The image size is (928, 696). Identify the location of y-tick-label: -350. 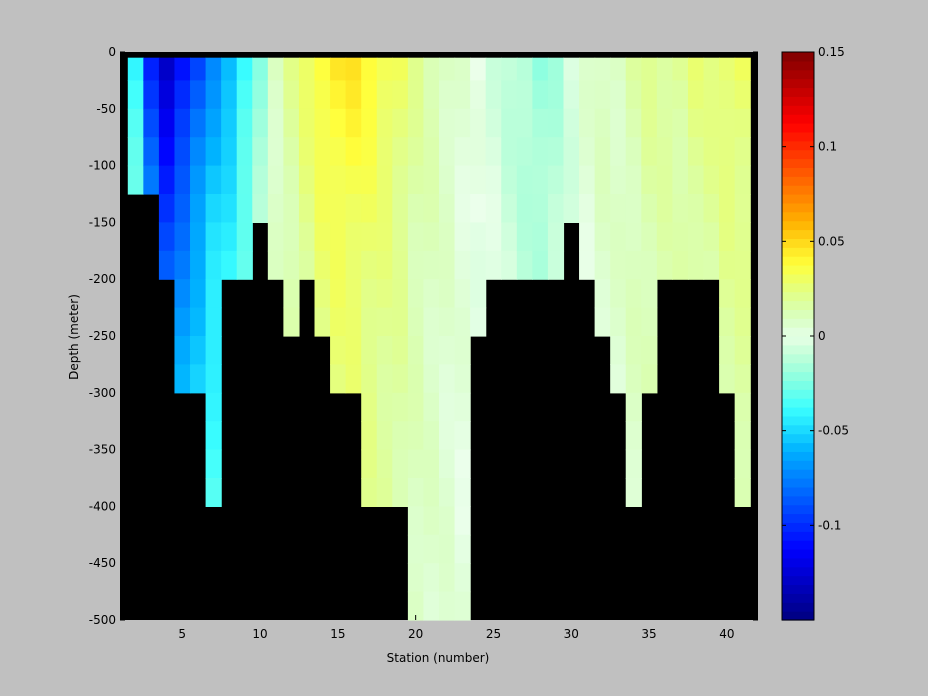
(102, 450).